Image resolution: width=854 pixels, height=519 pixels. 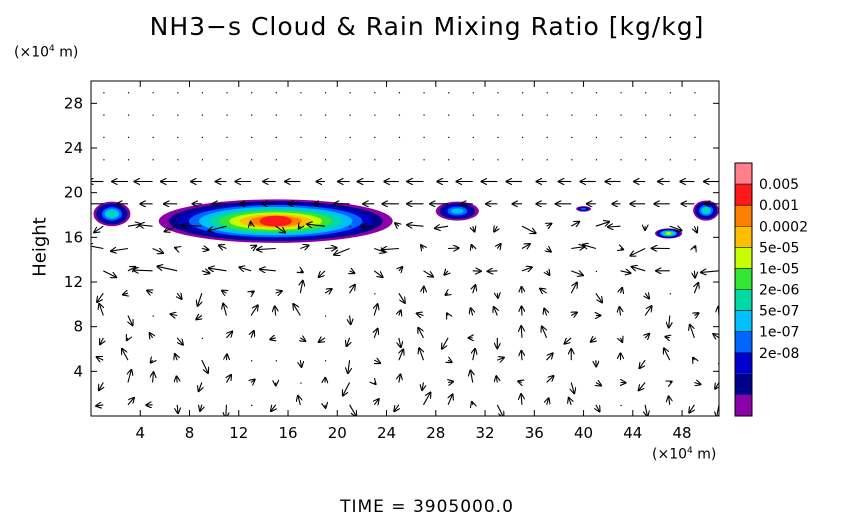 What do you see at coordinates (73, 148) in the screenshot?
I see `y-tick-label: 24` at bounding box center [73, 148].